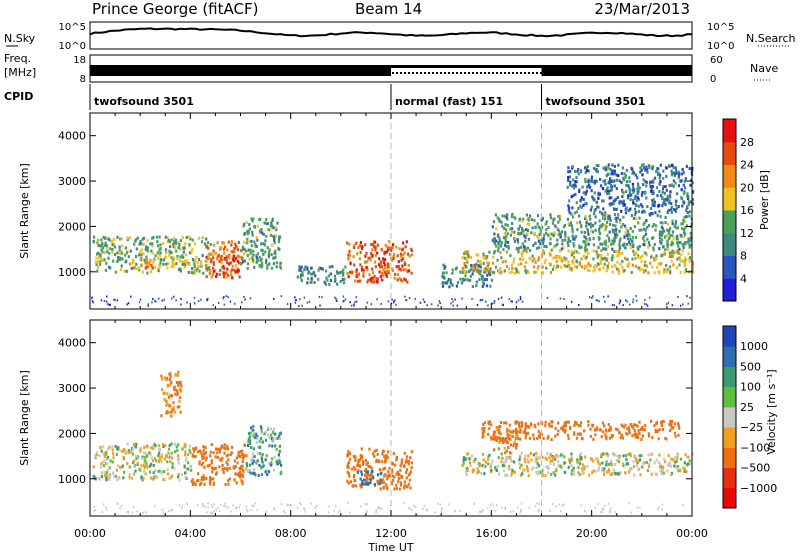 This screenshot has width=800, height=558. Describe the element at coordinates (72, 226) in the screenshot. I see `power-ytick-label-1: 2000` at that location.